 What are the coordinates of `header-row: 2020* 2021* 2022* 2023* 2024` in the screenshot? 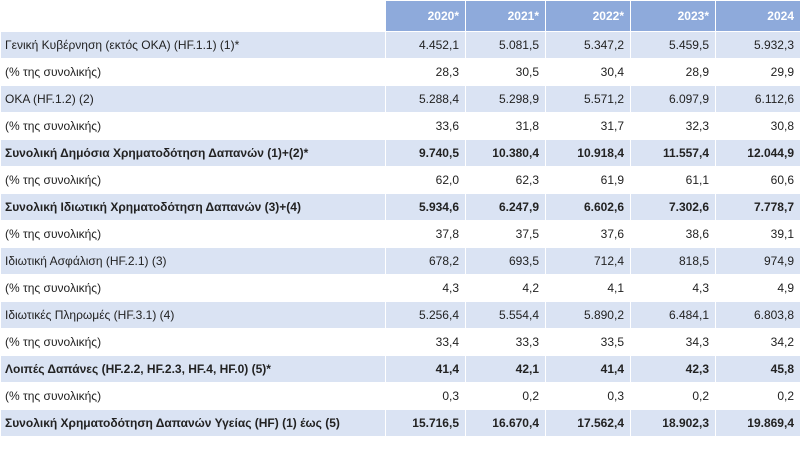 It's located at (400, 16).